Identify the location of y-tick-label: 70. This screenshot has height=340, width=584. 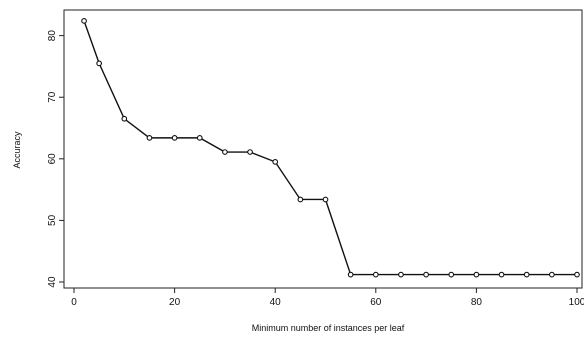
(52, 97).